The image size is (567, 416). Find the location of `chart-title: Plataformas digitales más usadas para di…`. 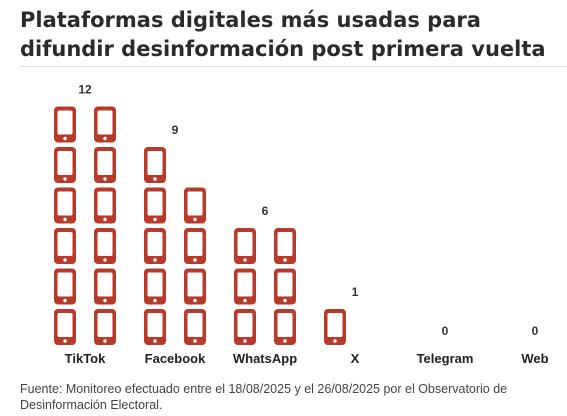

chart-title: Plataformas digitales más usadas para di… is located at coordinates (283, 34).